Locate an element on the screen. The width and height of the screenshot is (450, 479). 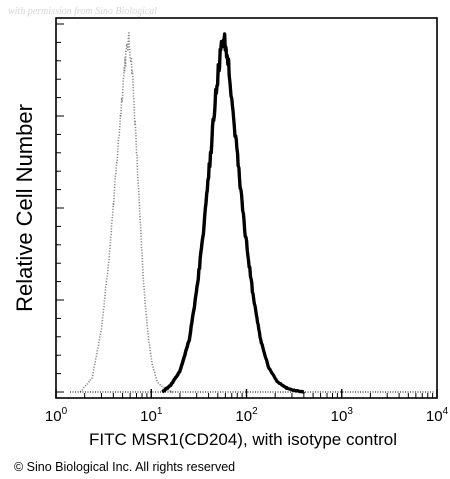
x-tick-label: 10⁰ is located at coordinates (56, 415).